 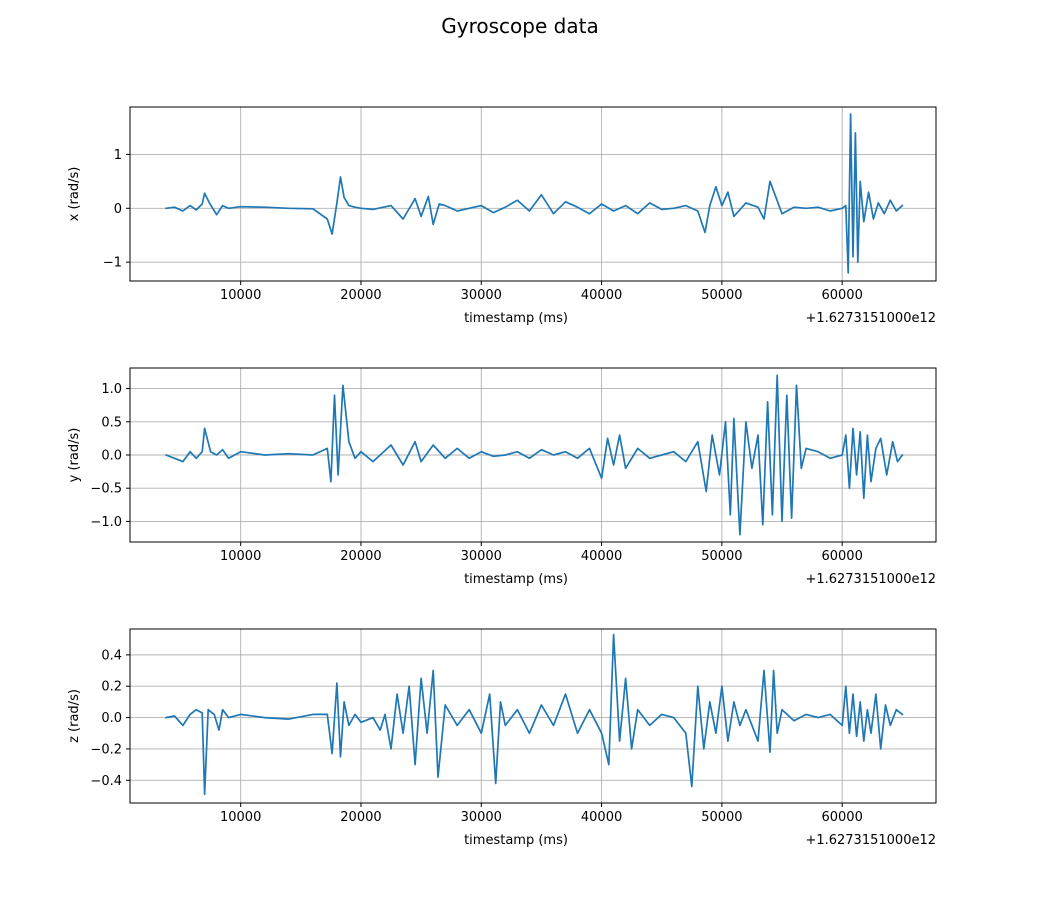 What do you see at coordinates (516, 840) in the screenshot?
I see `x-axis-label-z: timestamp (ms)` at bounding box center [516, 840].